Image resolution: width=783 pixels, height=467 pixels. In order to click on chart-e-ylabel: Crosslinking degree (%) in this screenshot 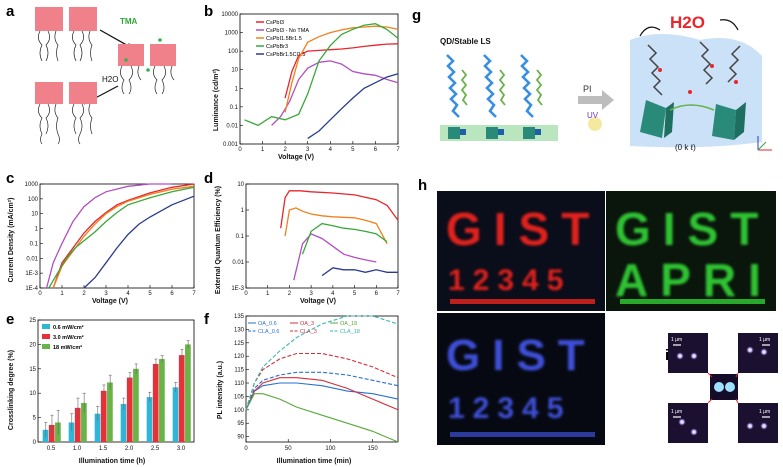, I will do `click(11, 390)`.